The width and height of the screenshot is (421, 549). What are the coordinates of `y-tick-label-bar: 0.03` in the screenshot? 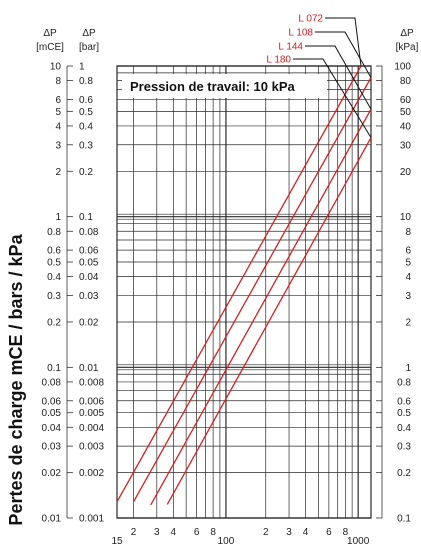 It's located at (89, 296).